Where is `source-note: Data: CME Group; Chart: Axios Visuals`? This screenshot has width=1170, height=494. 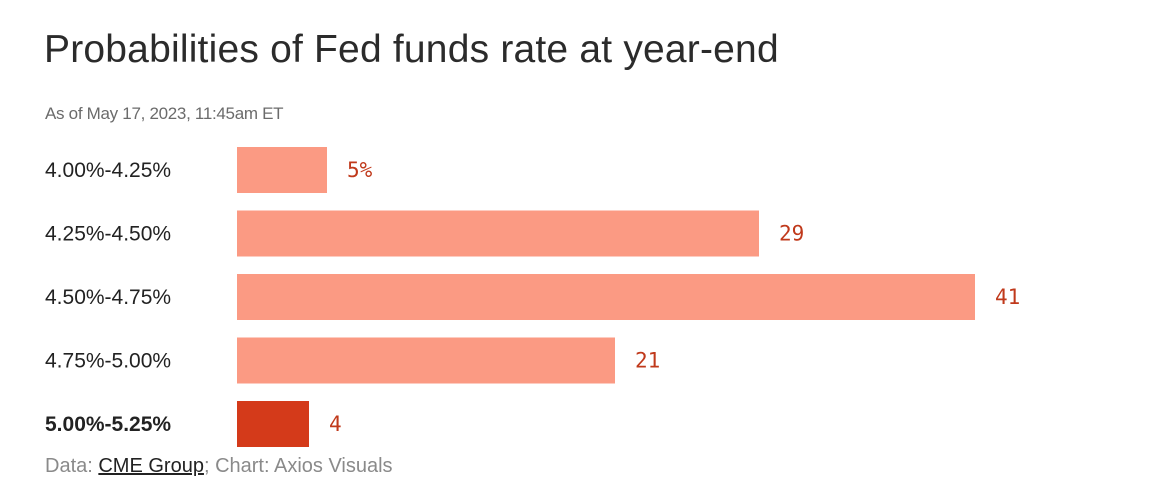 source-note: Data: CME Group; Chart: Axios Visuals is located at coordinates (219, 466).